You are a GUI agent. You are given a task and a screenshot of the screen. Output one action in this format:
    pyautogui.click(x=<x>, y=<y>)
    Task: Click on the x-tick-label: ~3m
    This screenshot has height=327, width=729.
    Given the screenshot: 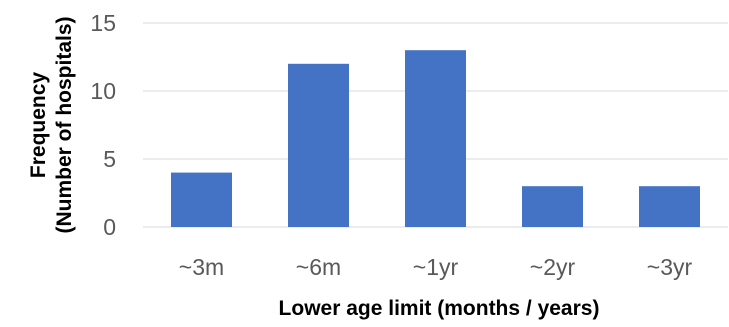 What is the action you would take?
    pyautogui.click(x=201, y=267)
    